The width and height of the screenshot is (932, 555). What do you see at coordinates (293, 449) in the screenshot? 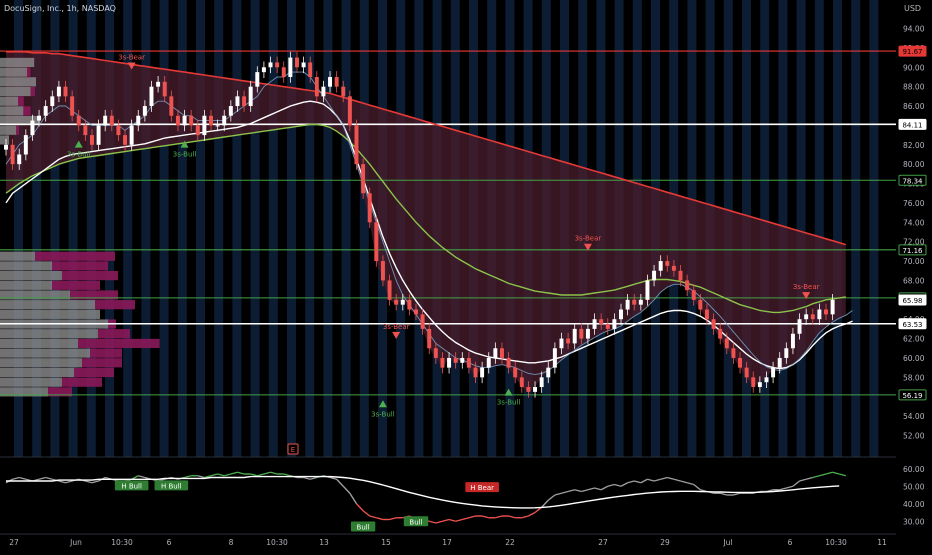
I see `event-marker: E` at bounding box center [293, 449].